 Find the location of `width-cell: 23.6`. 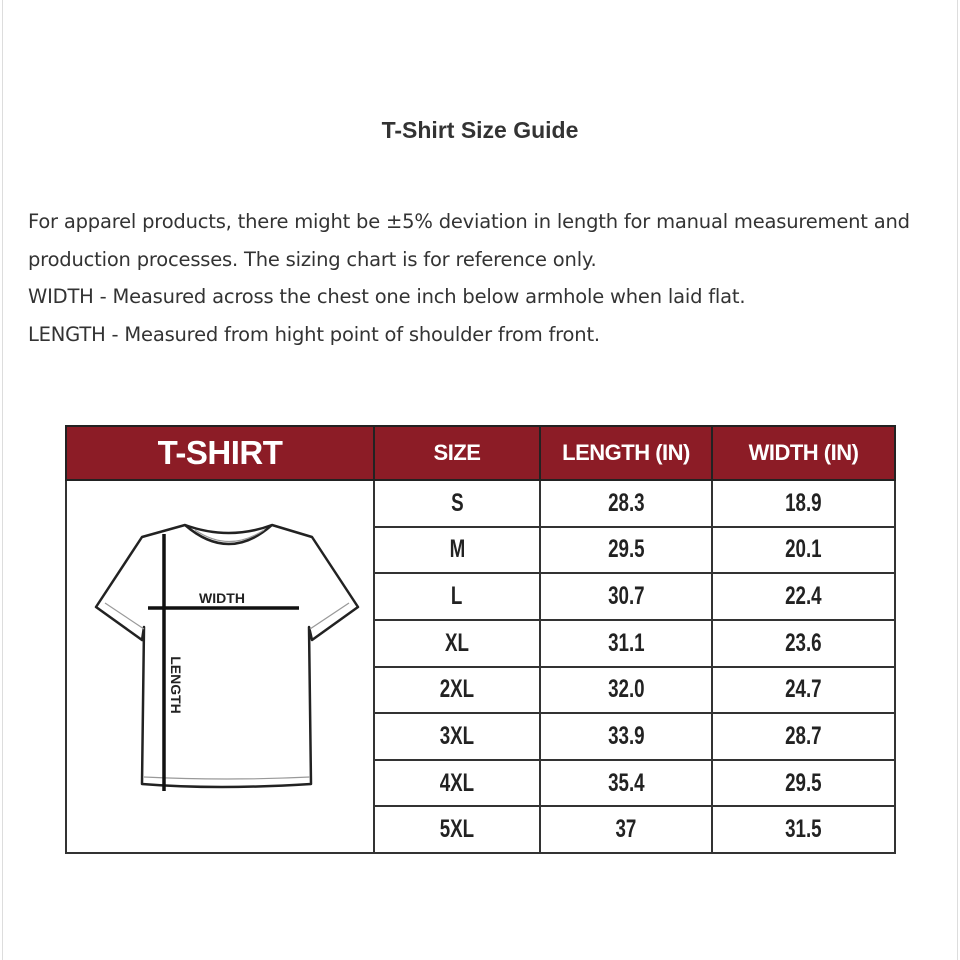

width-cell: 23.6 is located at coordinates (803, 643).